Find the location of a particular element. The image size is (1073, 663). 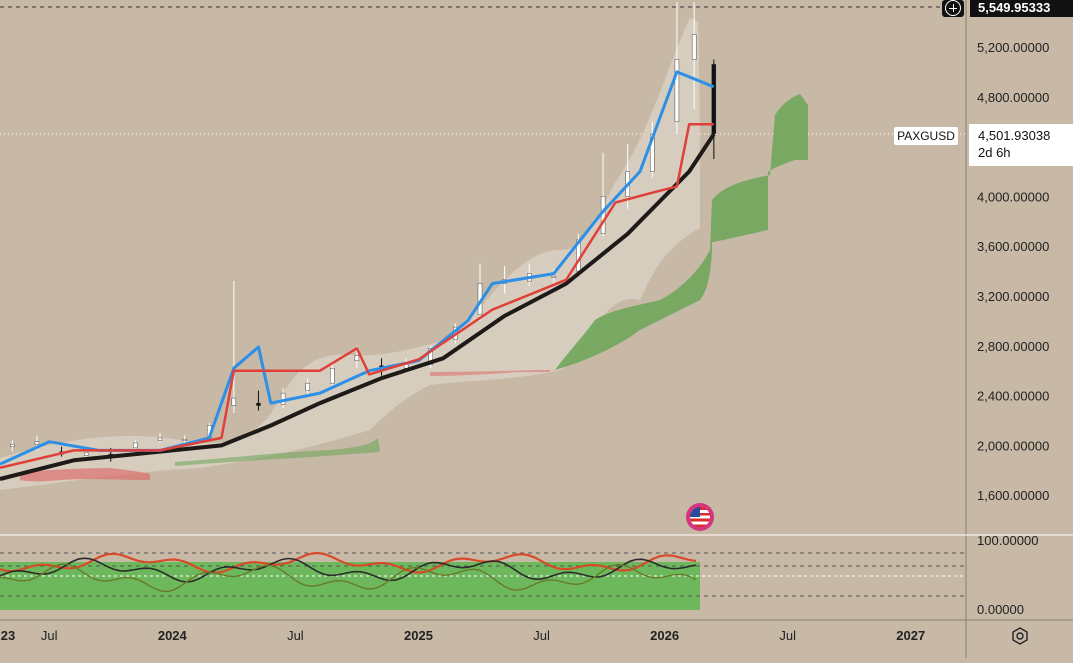

price-axis-label: 3,200.00000 is located at coordinates (1013, 296).